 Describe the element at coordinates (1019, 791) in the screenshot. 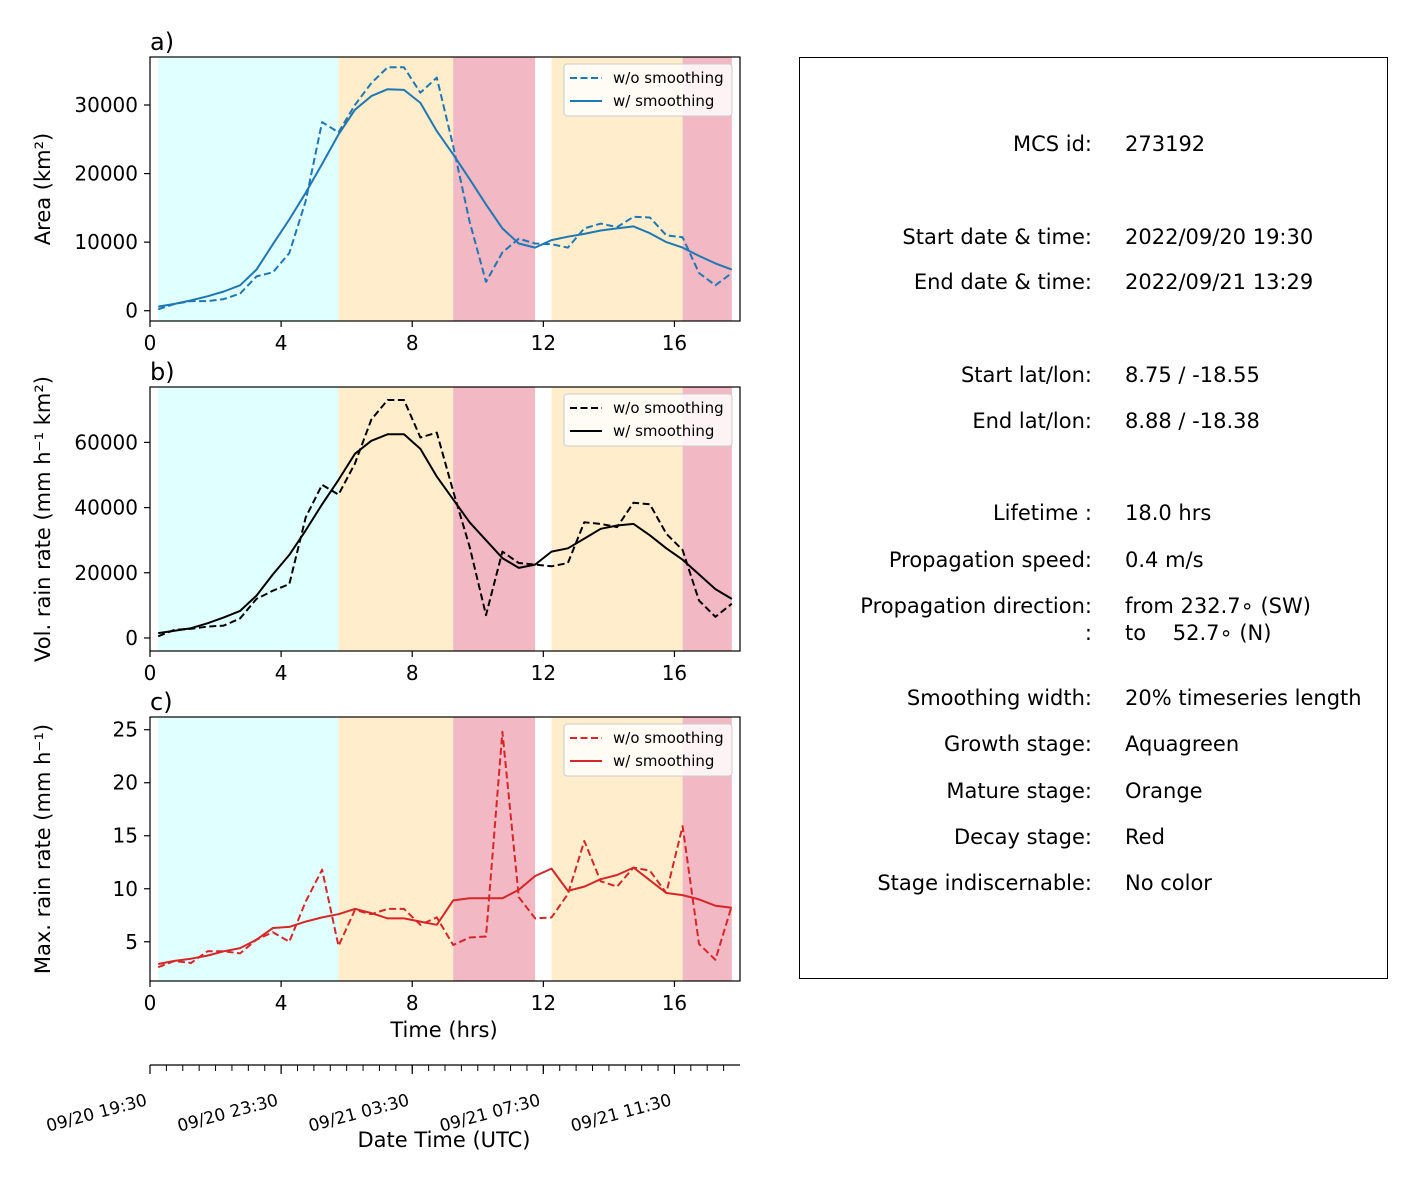

I see `mature-label: Mature stage:` at that location.